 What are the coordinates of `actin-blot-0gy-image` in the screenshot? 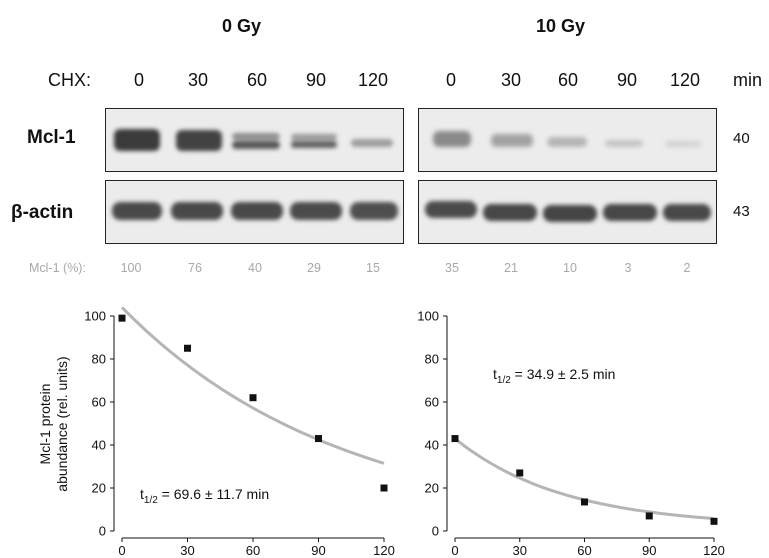 It's located at (255, 211).